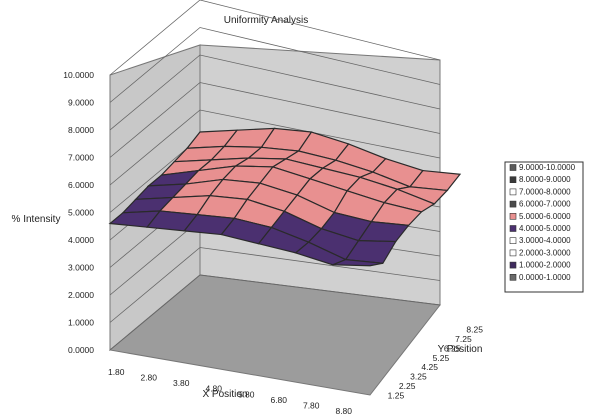  Describe the element at coordinates (81, 268) in the screenshot. I see `z-tick-label: 3.0000` at that location.